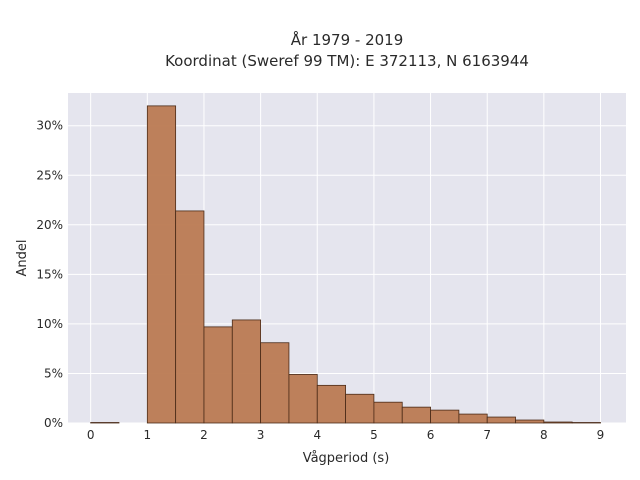 This screenshot has width=640, height=480. I want to click on x-tick-label: 6, so click(431, 435).